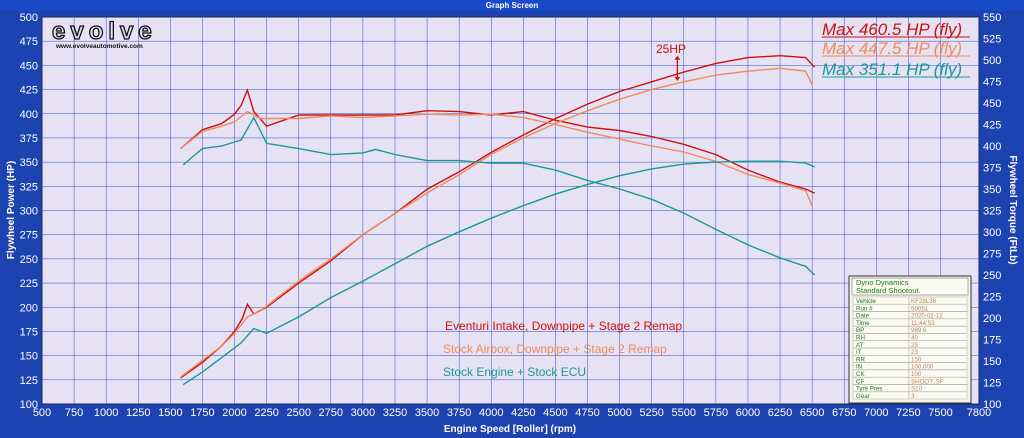 Image resolution: width=1024 pixels, height=438 pixels. What do you see at coordinates (919, 330) in the screenshot?
I see `info-value: 989.6` at bounding box center [919, 330].